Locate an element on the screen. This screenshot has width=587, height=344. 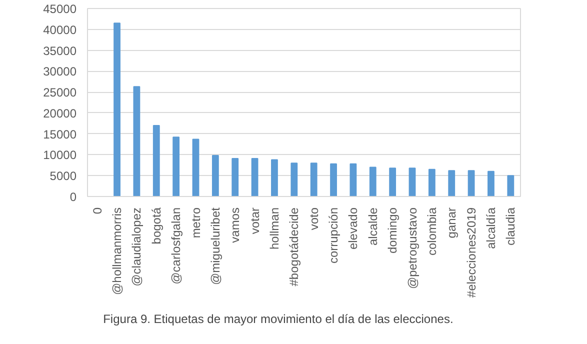
x-tick-label: #bogotádecide is located at coordinates (294, 246).